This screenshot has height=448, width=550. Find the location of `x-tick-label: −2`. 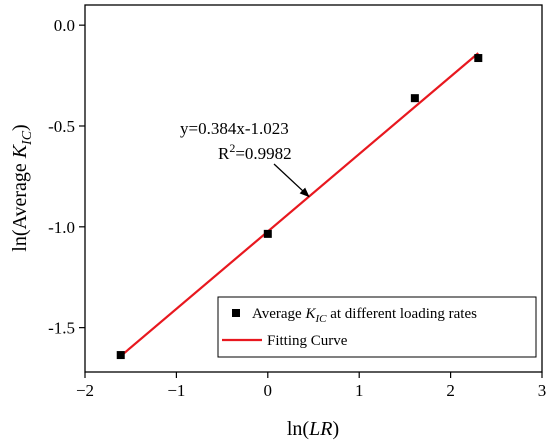

x-tick-label: −2 is located at coordinates (85, 390).